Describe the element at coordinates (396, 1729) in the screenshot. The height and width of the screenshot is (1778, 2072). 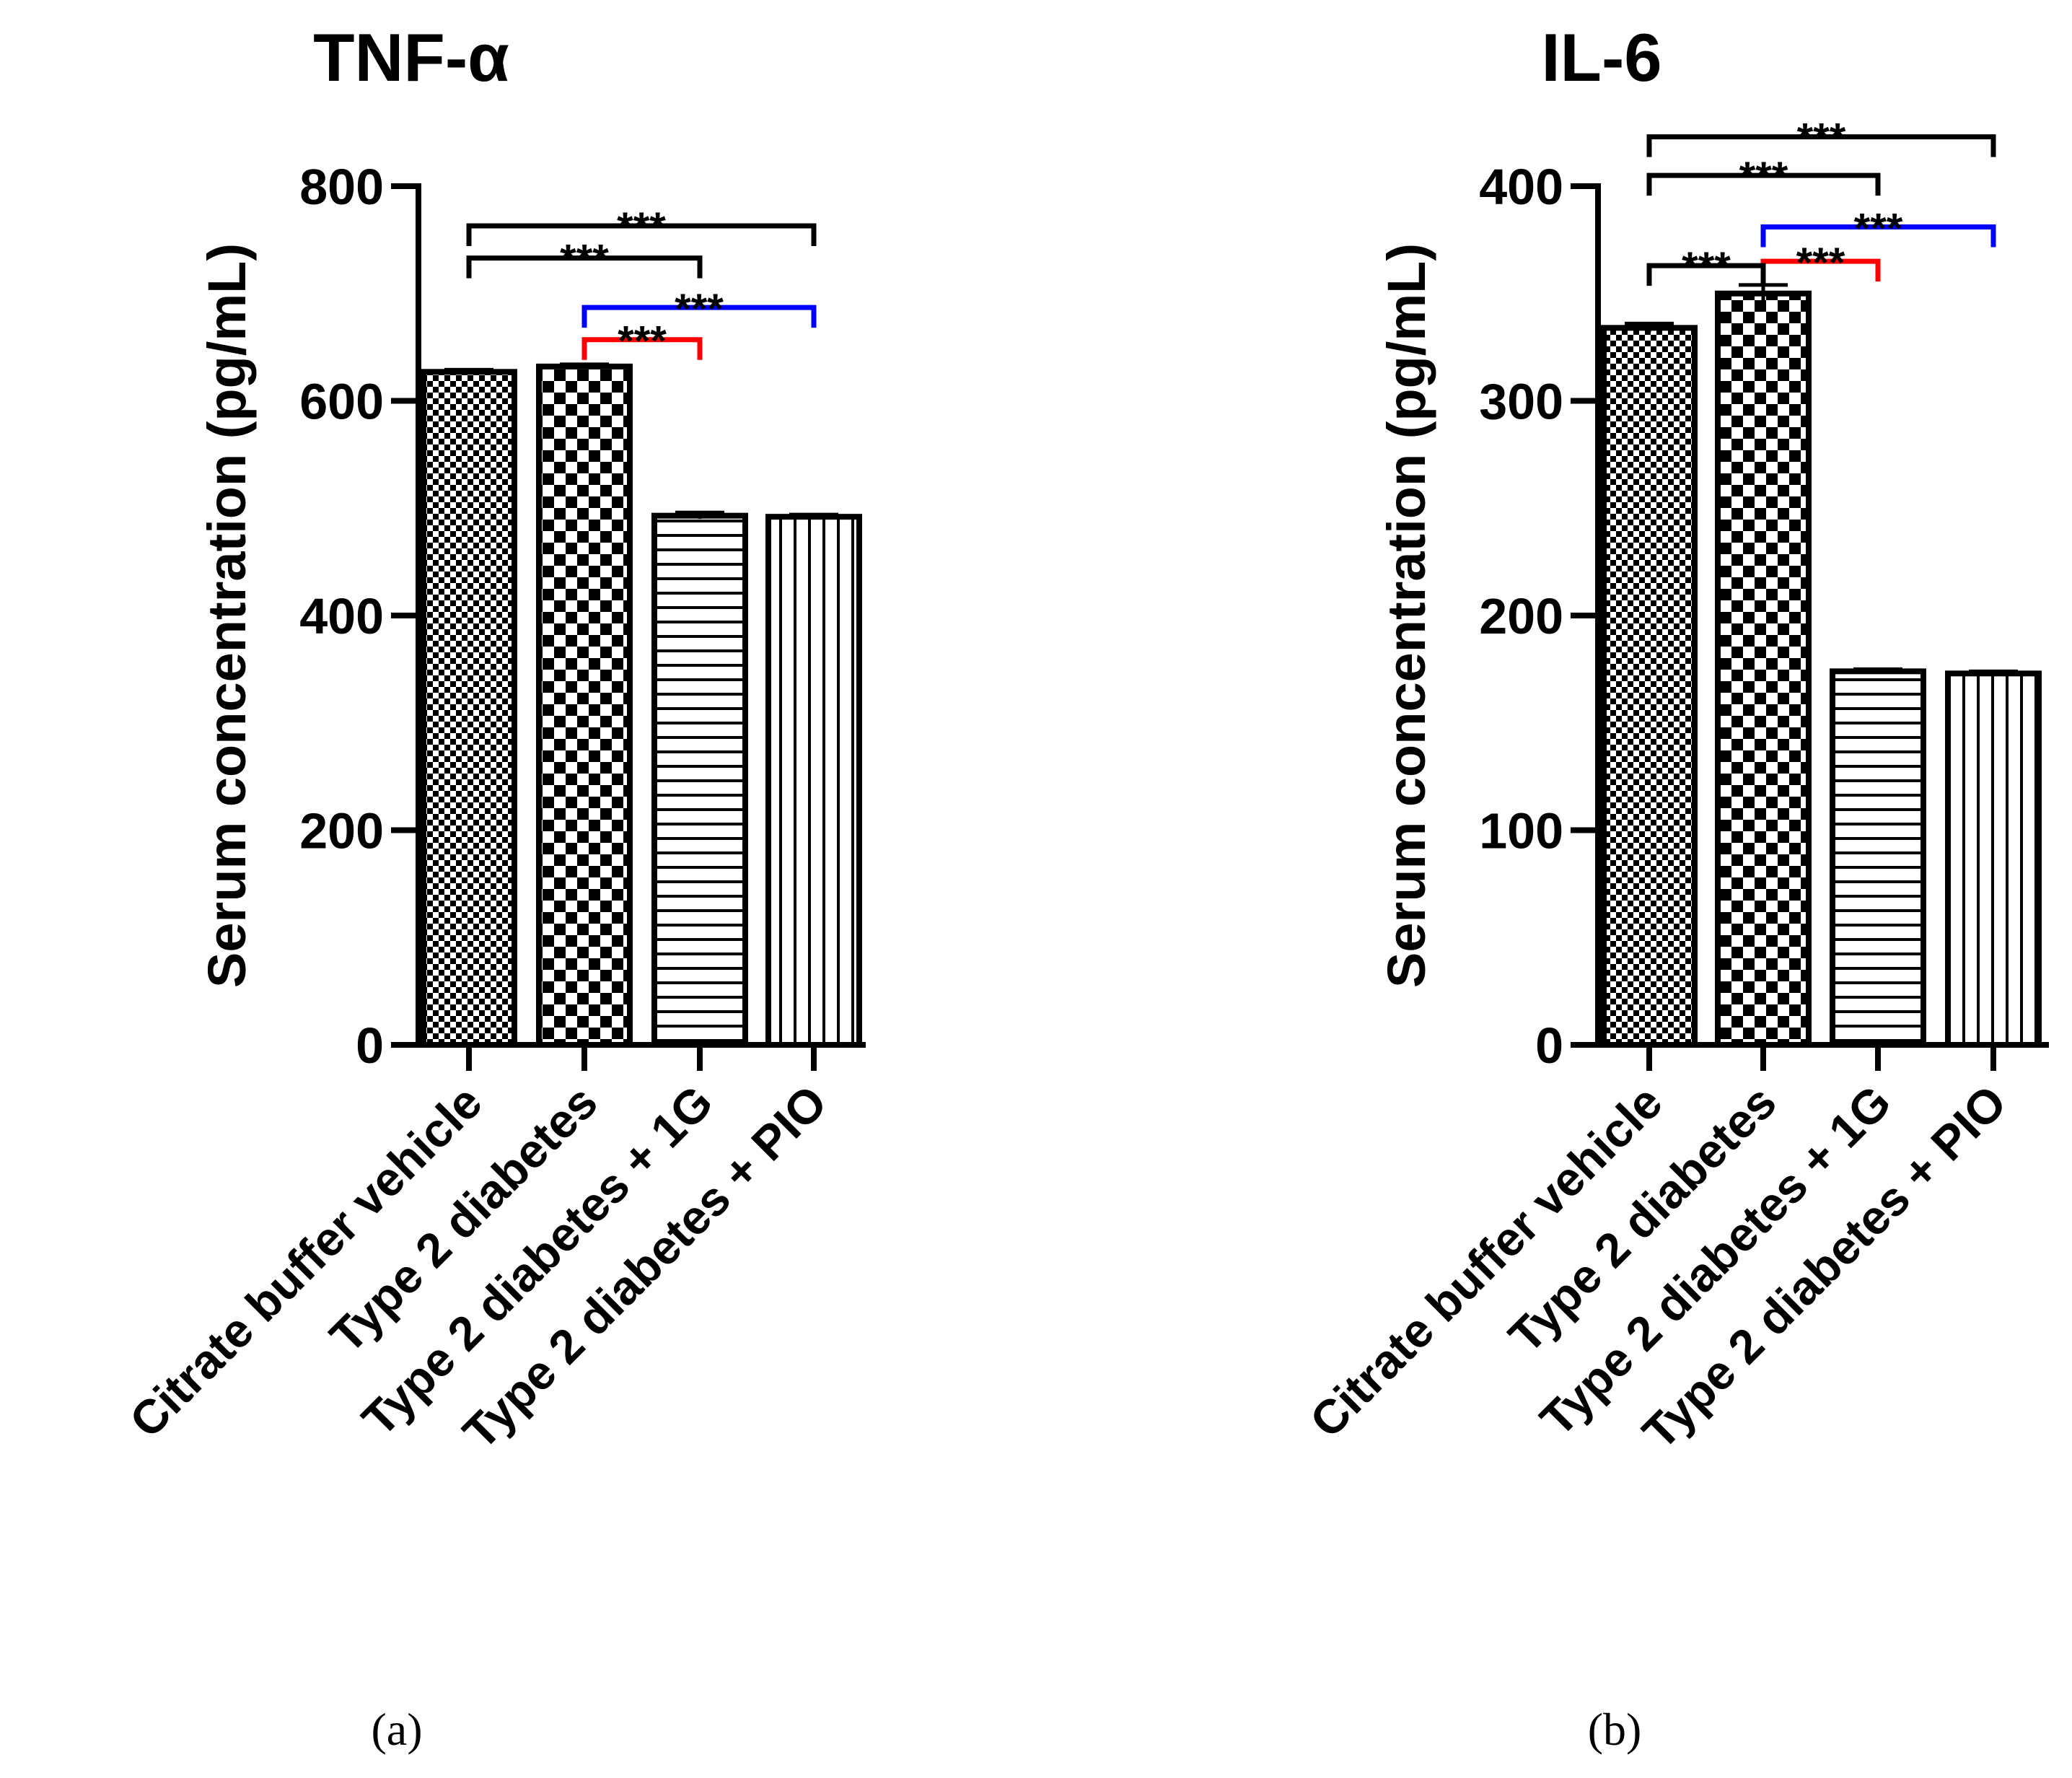
I see `panel-caption: (a)` at that location.